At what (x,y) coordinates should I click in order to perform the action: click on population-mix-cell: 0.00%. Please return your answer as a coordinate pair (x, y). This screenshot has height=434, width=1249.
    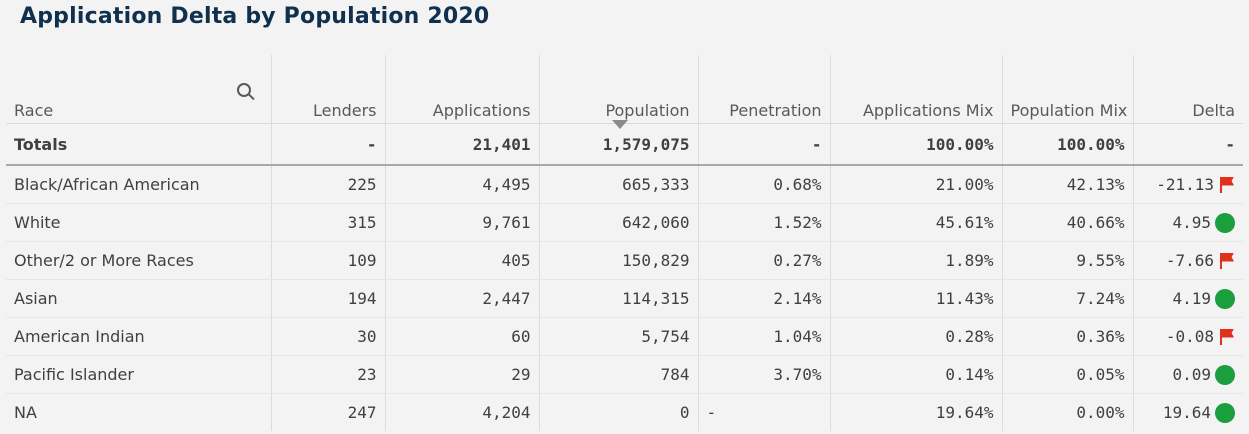
    Looking at the image, I should click on (1068, 412).